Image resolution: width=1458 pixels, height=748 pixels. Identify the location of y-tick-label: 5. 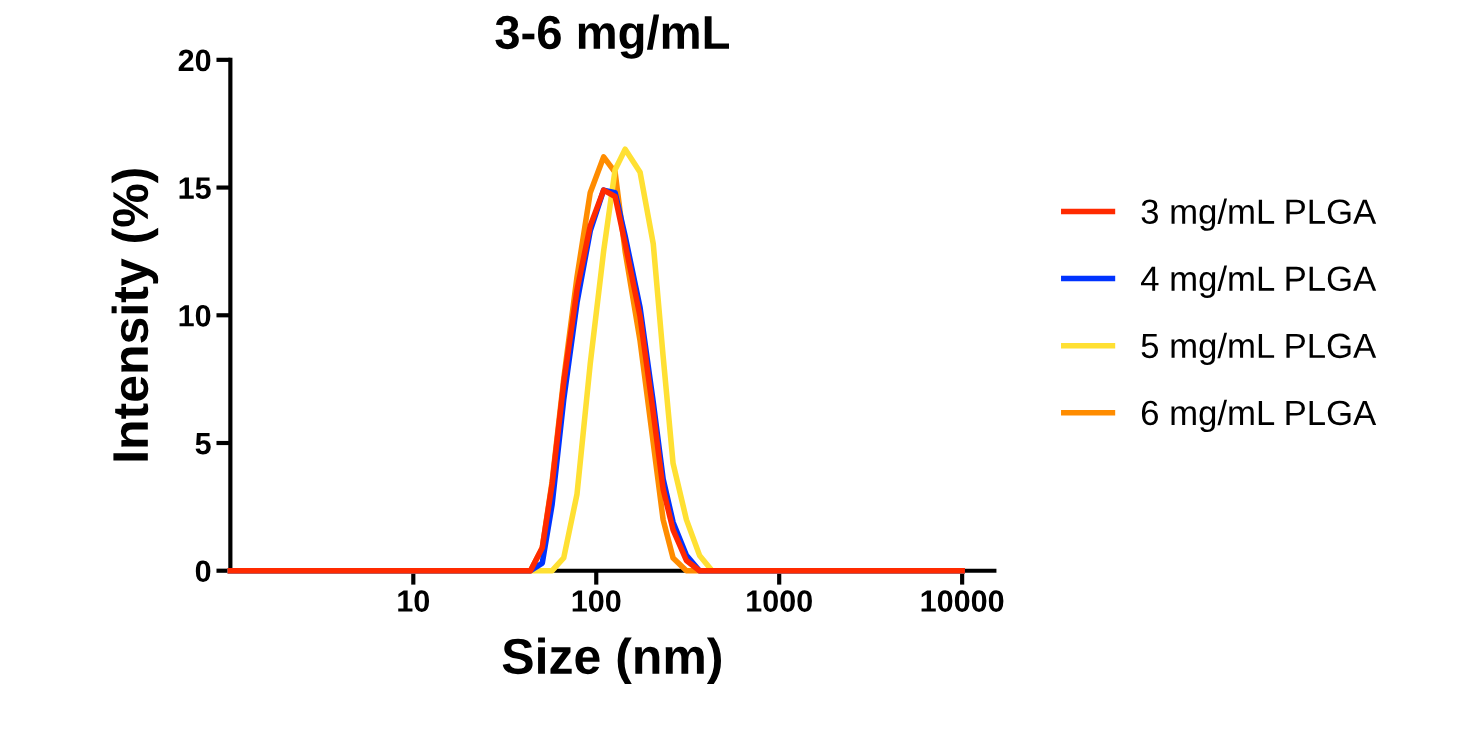
(203, 444).